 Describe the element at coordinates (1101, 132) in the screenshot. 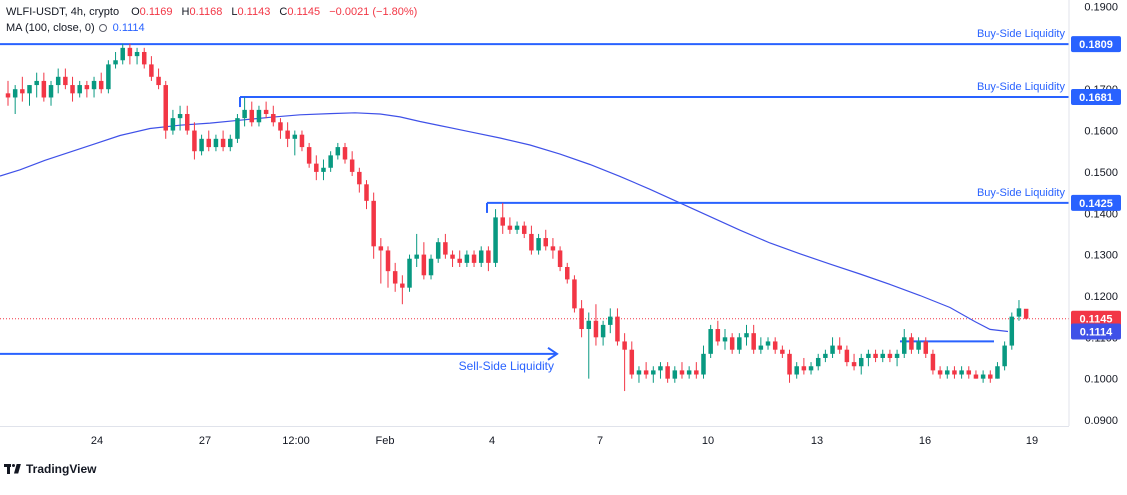

I see `y-tick-label: 0.1600` at that location.